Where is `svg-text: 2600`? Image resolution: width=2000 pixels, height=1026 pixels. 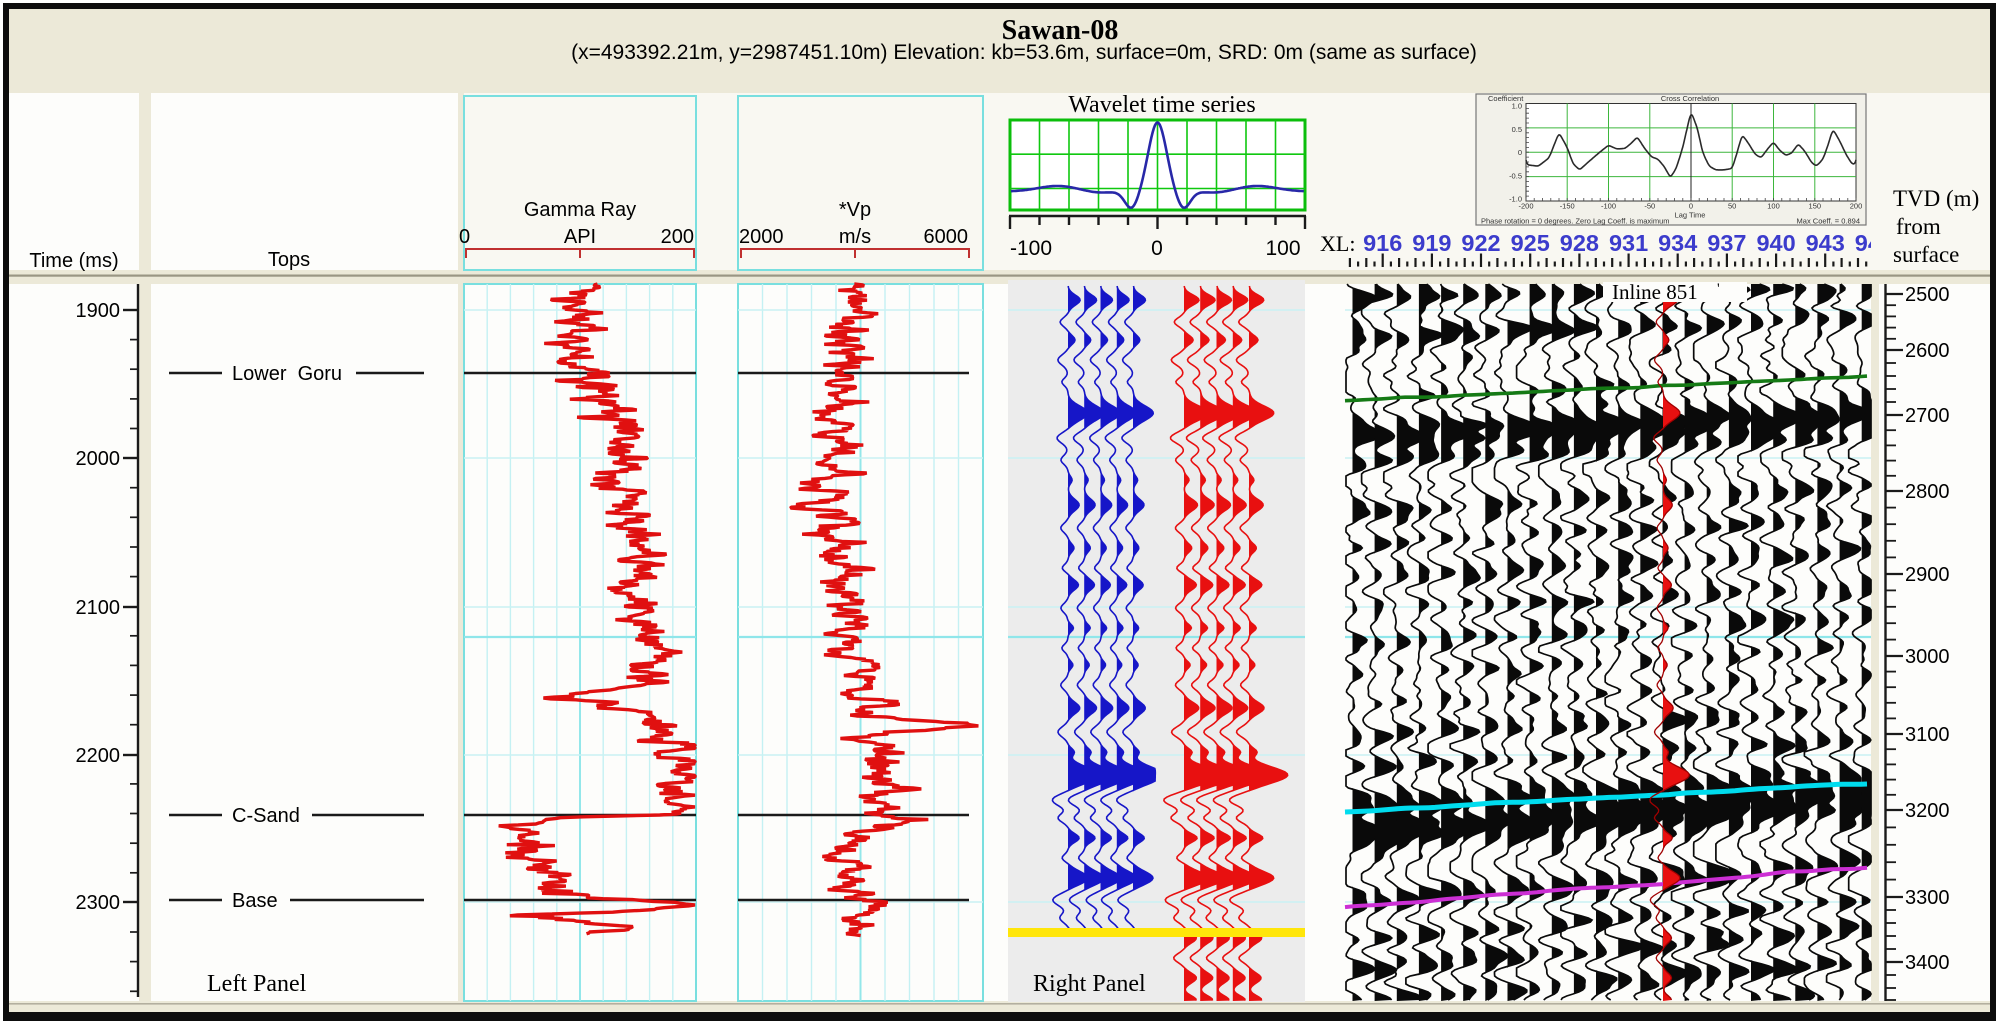
svg-text: 2600 is located at coordinates (1927, 351).